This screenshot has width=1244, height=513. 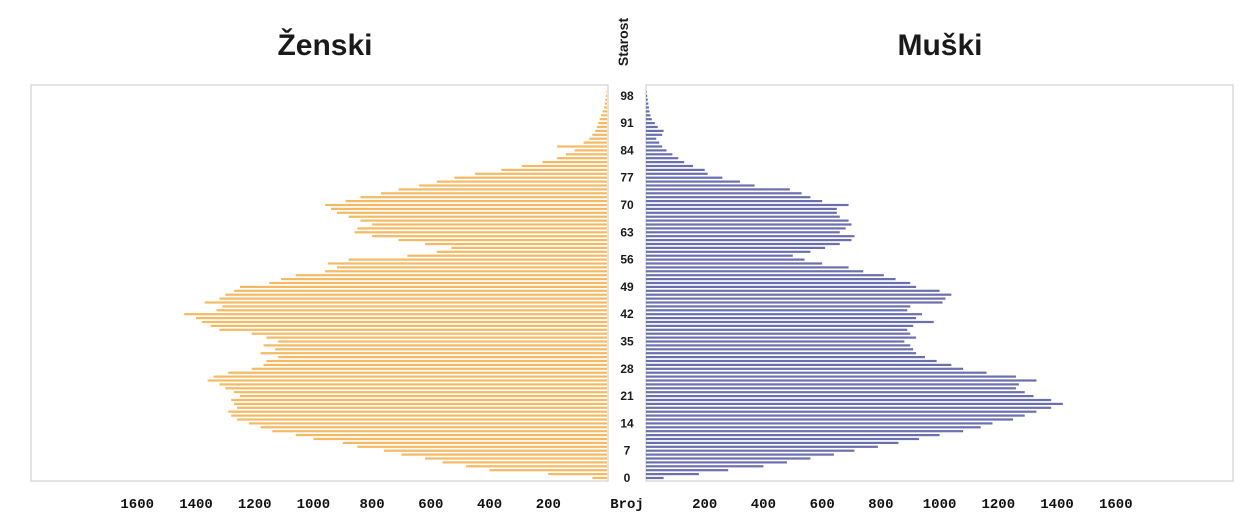 What do you see at coordinates (196, 505) in the screenshot?
I see `x-tick-left-1400: 1400` at bounding box center [196, 505].